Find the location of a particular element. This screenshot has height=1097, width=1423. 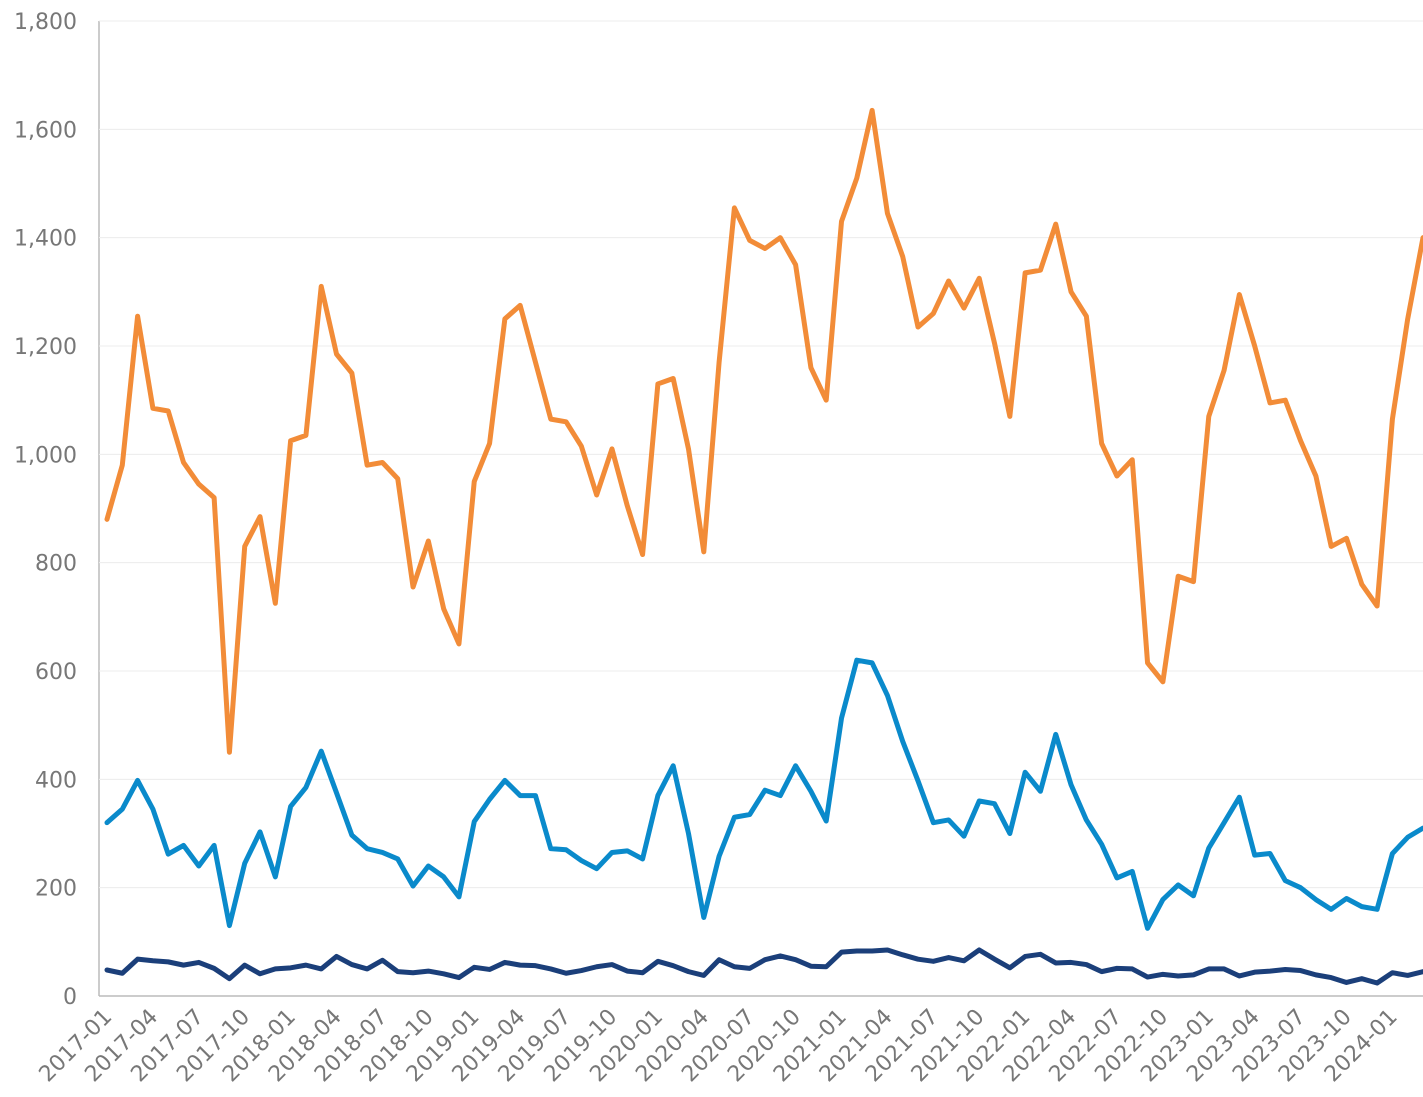

y-tick-label: 1,600 is located at coordinates (45, 130).